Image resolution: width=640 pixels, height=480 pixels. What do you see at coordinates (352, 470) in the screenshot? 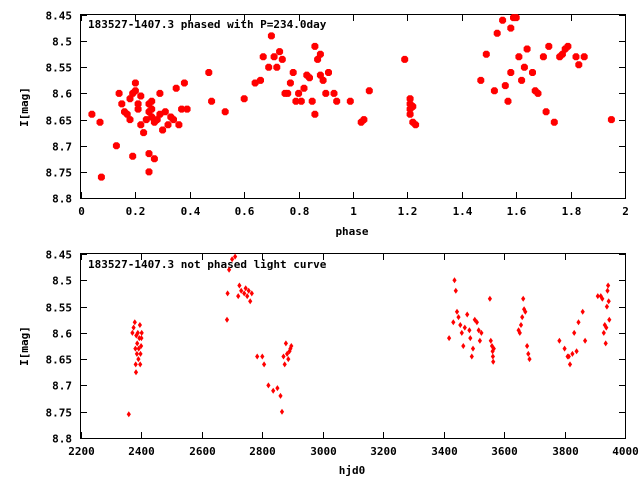
I see `unphased-x-axis-label: hjd0` at bounding box center [352, 470].